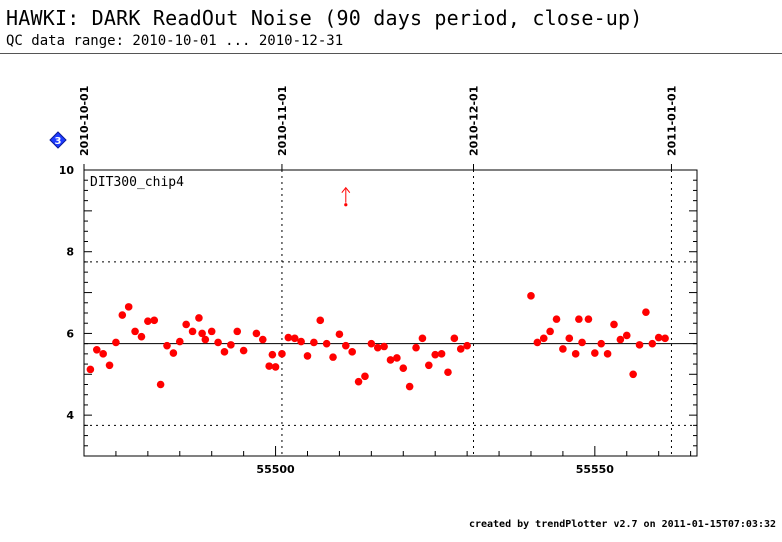 The height and width of the screenshot is (542, 782). I want to click on y-tick-label: 6, so click(70, 333).